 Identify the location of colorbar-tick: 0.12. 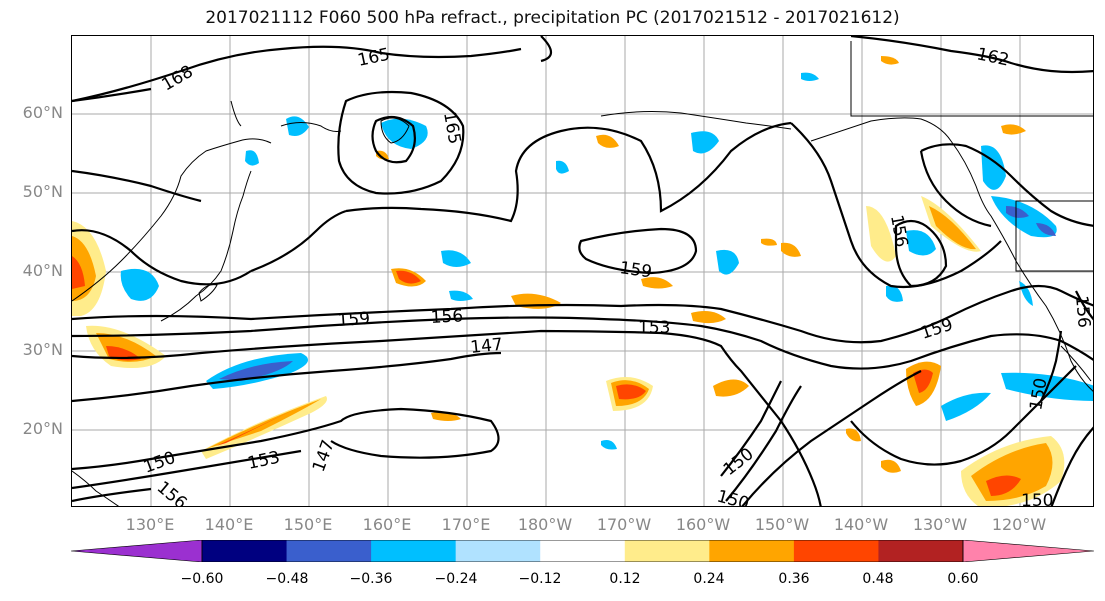
(625, 579).